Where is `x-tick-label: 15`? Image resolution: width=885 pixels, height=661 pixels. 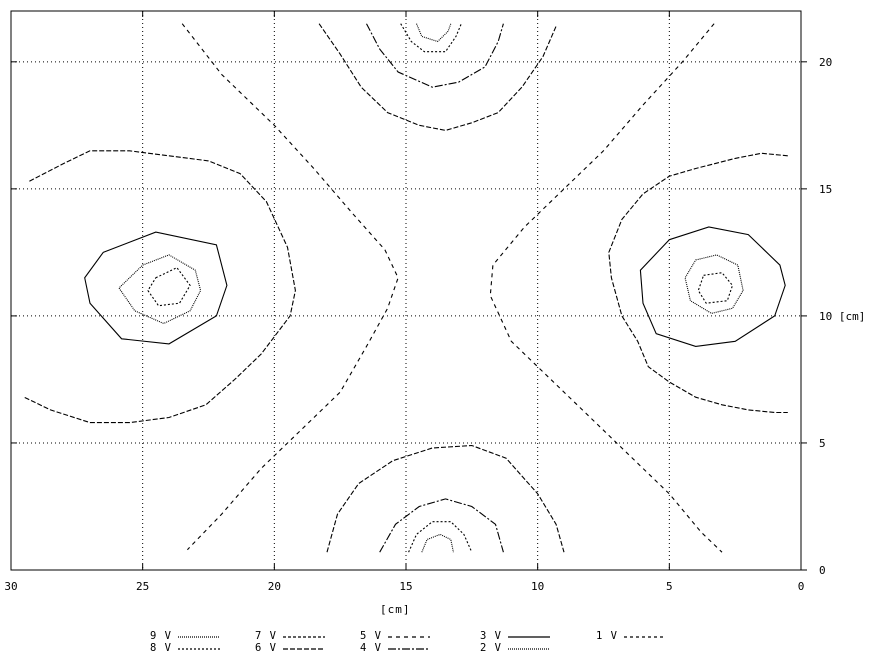 x-tick-label: 15 is located at coordinates (405, 586).